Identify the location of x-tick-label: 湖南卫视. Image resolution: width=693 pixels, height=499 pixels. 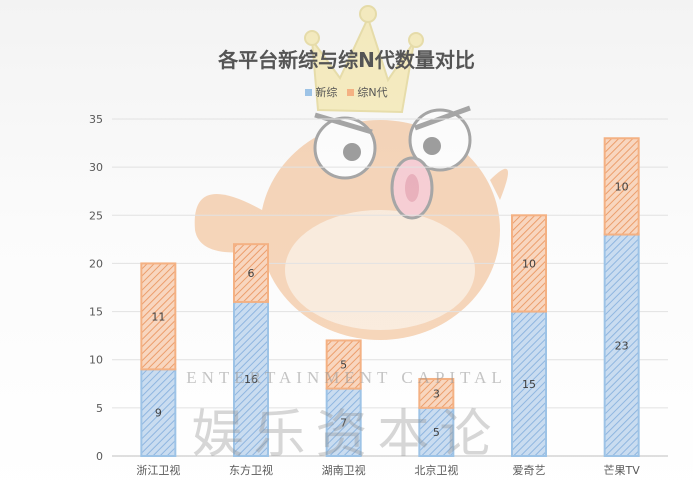
(344, 470).